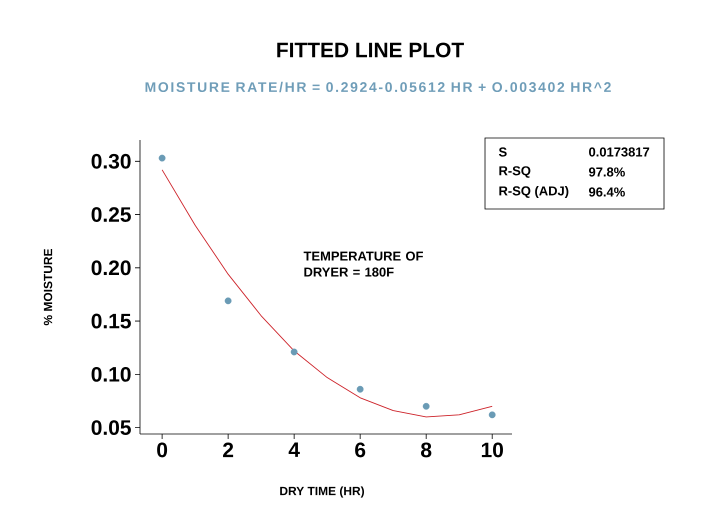 The height and width of the screenshot is (523, 710). I want to click on y-tick-label: 0.05, so click(111, 428).